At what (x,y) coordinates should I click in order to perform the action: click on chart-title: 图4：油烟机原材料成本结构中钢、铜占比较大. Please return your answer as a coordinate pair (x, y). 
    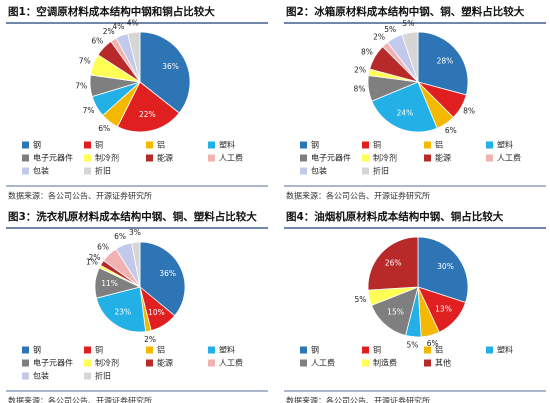
    Looking at the image, I should click on (395, 216).